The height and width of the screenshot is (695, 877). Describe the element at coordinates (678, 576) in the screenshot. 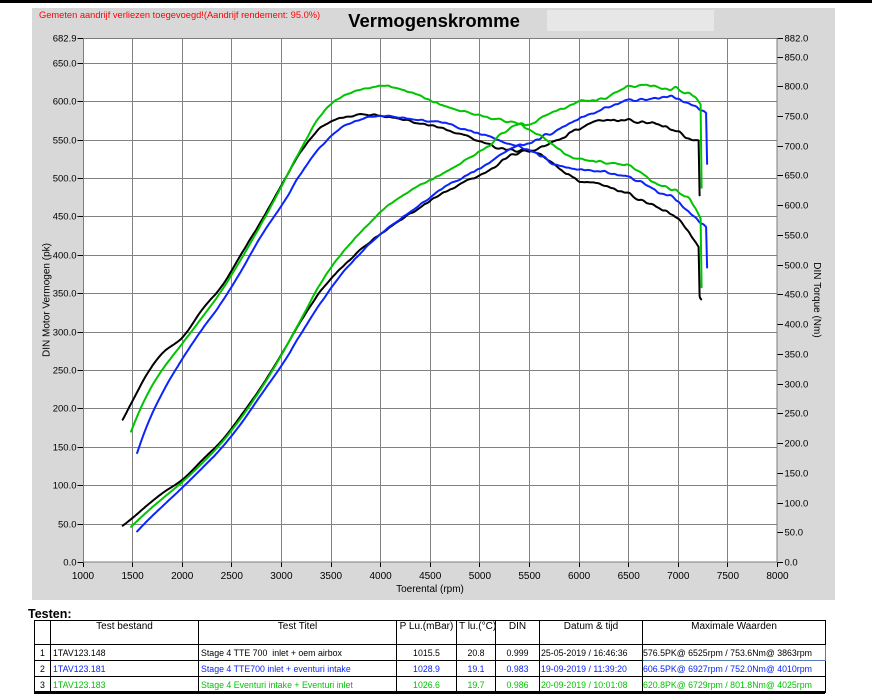

I see `svg-text: 7000` at that location.